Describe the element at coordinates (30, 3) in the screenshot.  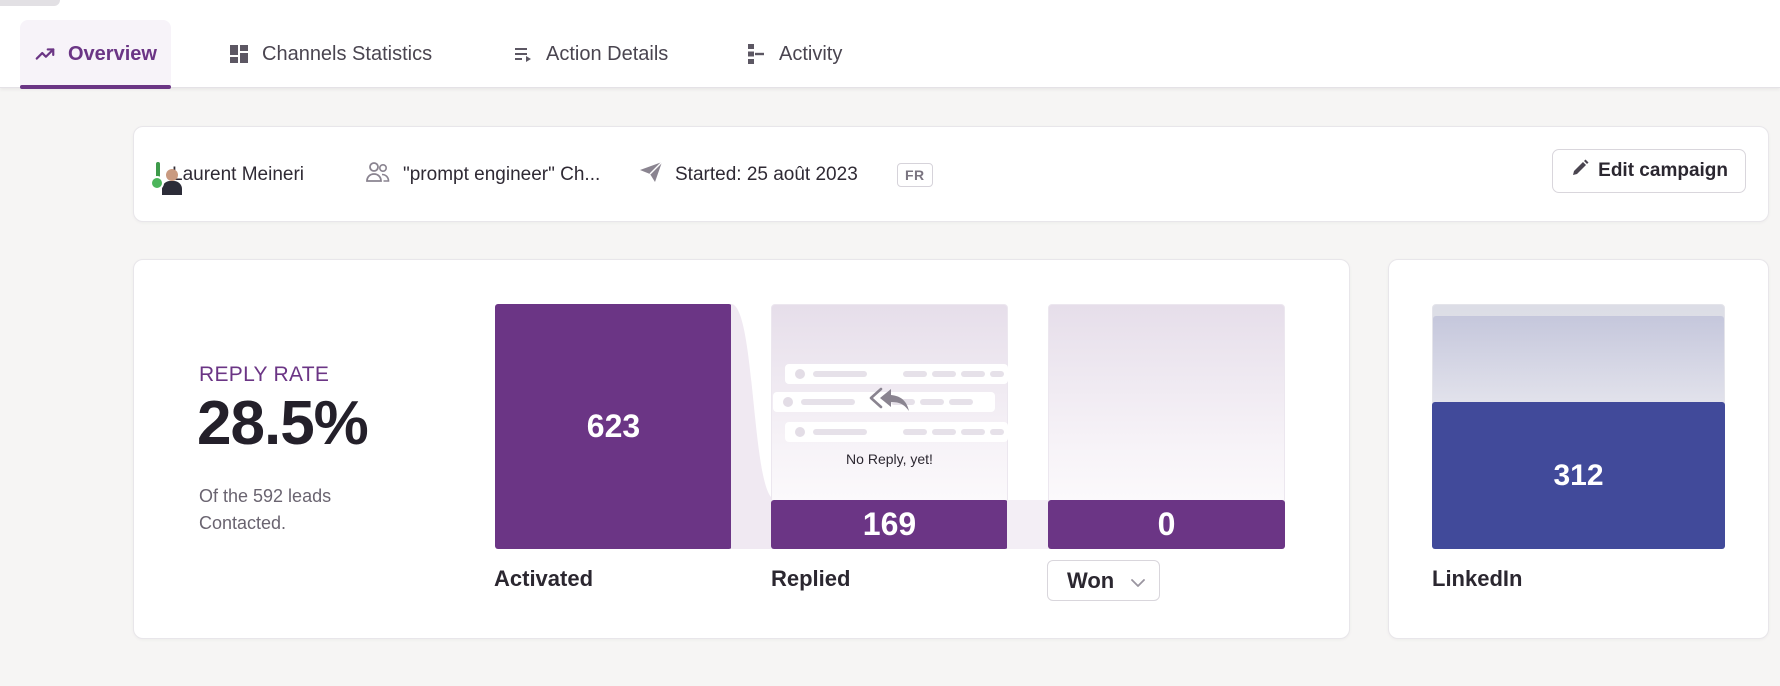
I see `corner-mark` at that location.